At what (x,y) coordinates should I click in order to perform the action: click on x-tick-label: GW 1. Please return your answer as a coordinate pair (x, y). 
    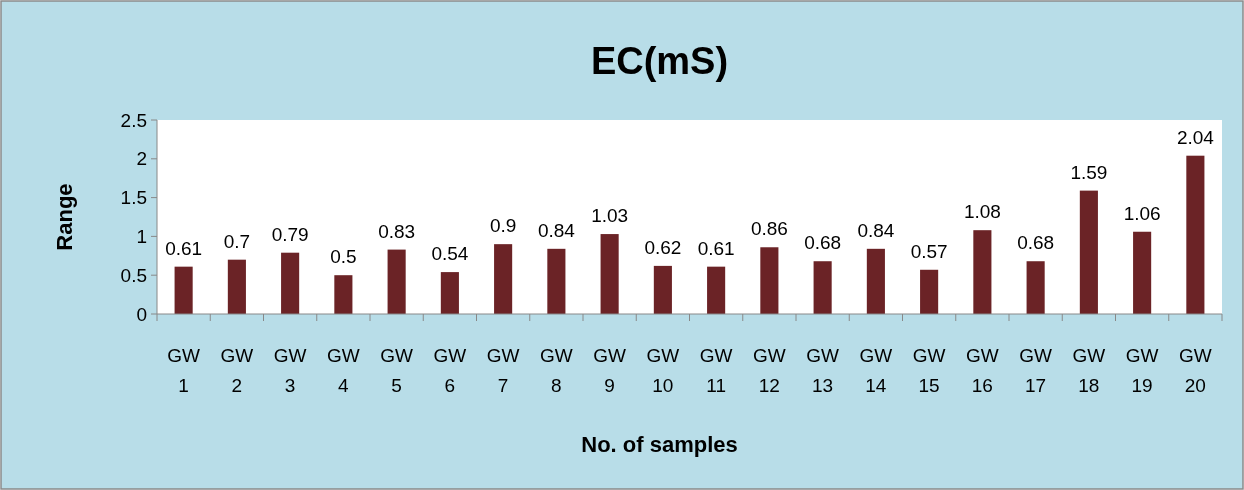
    Looking at the image, I should click on (184, 370).